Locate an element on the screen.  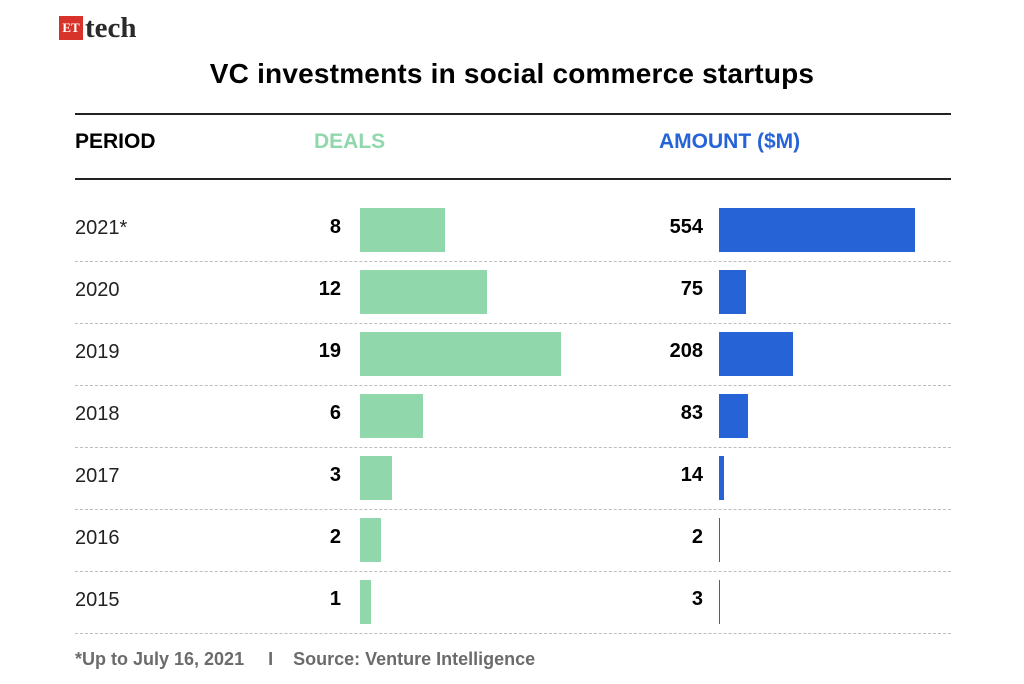
period-label: 2021* is located at coordinates (101, 228).